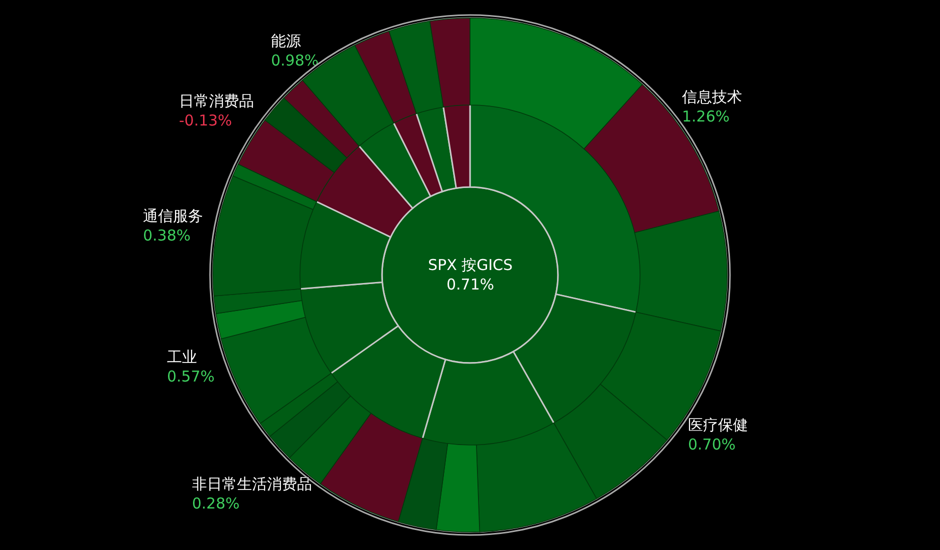 Image resolution: width=940 pixels, height=550 pixels. Describe the element at coordinates (167, 235) in the screenshot. I see `text: 0.38%` at that location.